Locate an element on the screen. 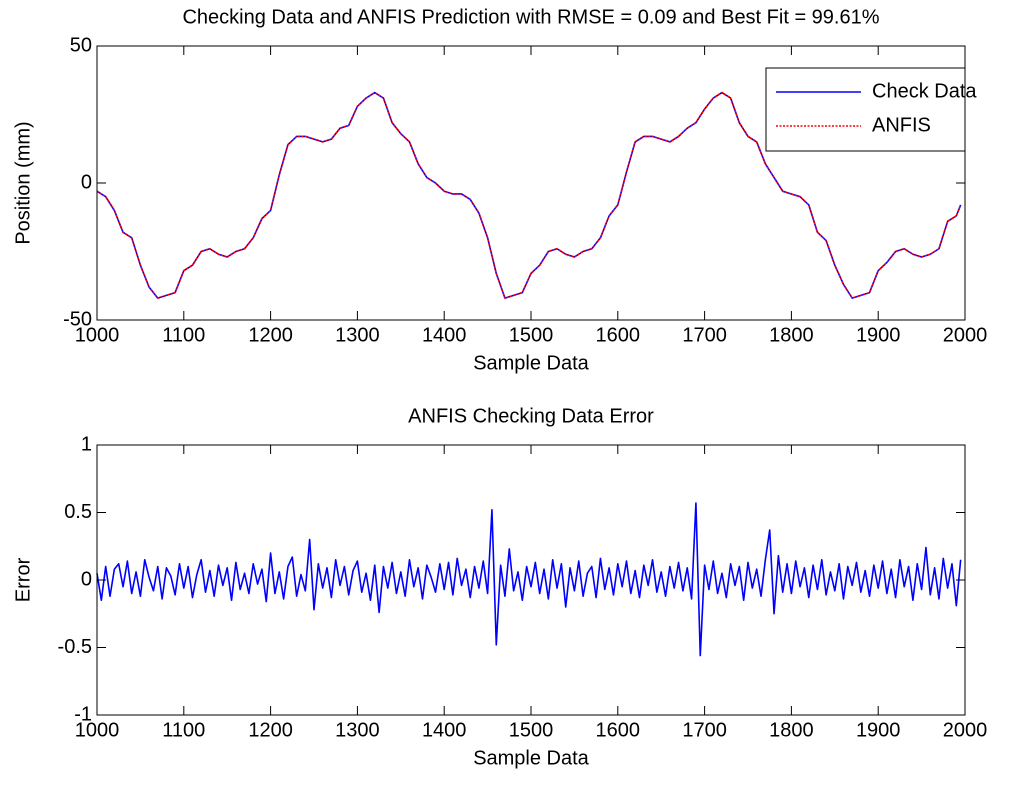  chart-title: ANFIS Checking Data Error is located at coordinates (531, 416).